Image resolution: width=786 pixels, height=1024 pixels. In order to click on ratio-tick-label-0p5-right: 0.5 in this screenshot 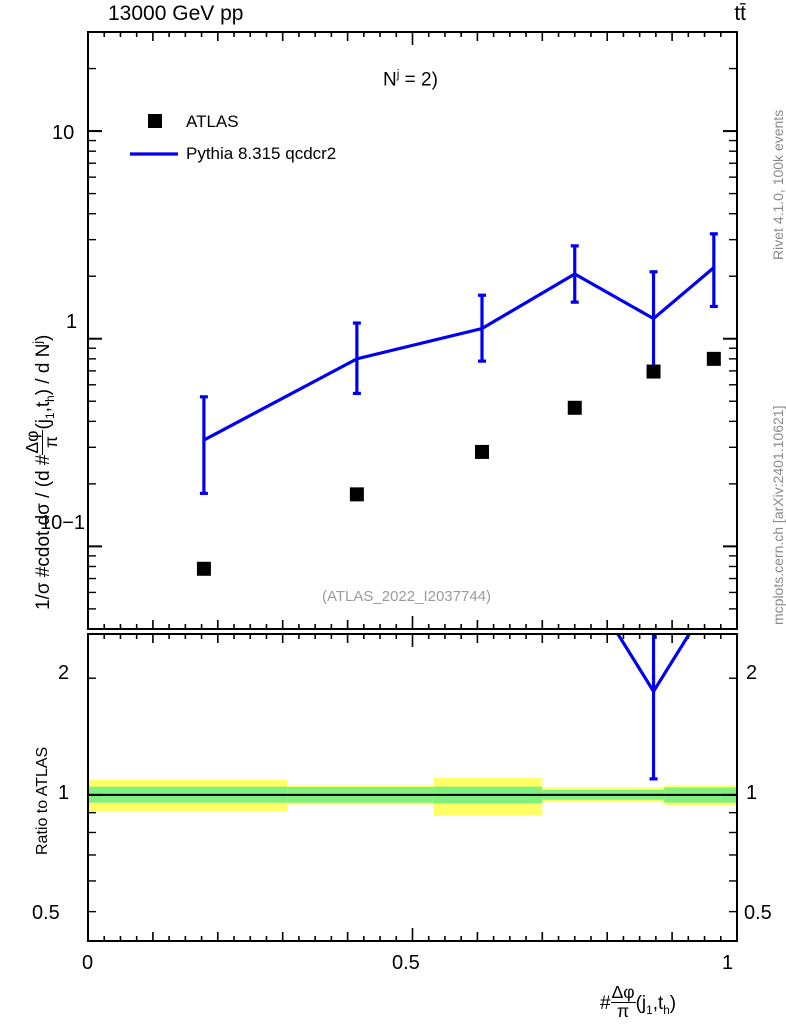, I will do `click(758, 913)`.